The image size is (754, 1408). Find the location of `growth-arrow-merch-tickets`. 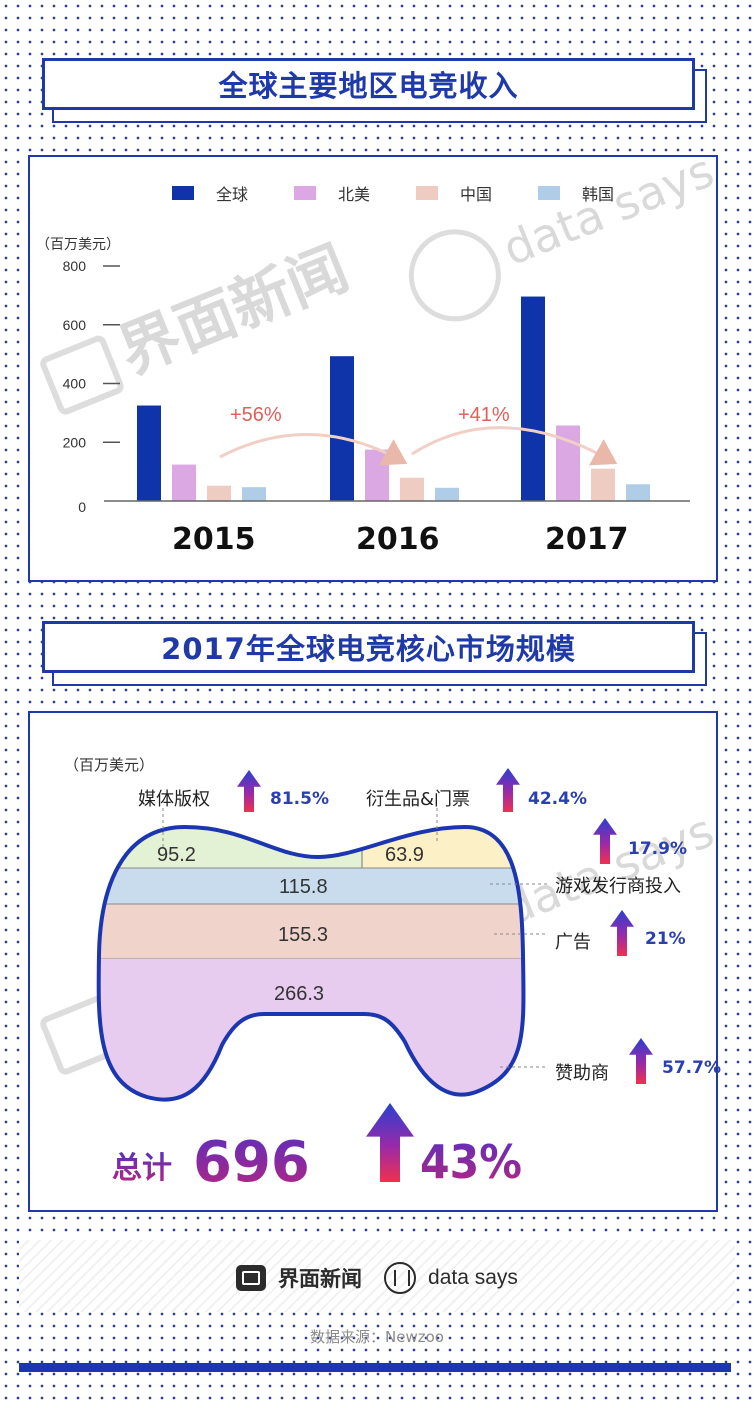

growth-arrow-merch-tickets is located at coordinates (508, 790).